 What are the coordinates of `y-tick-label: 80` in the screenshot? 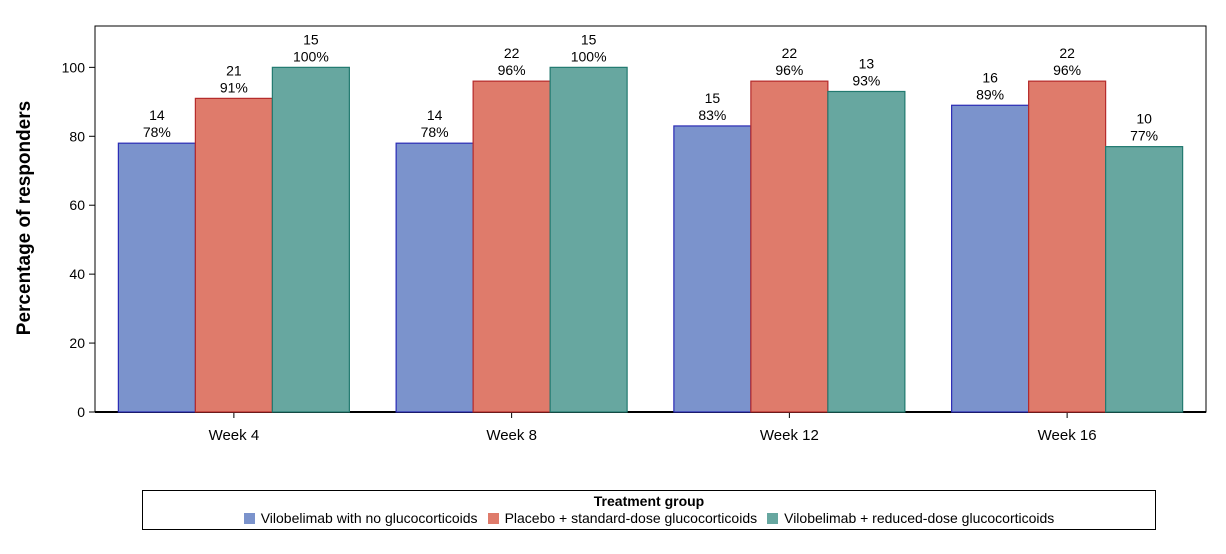 It's located at (77, 136).